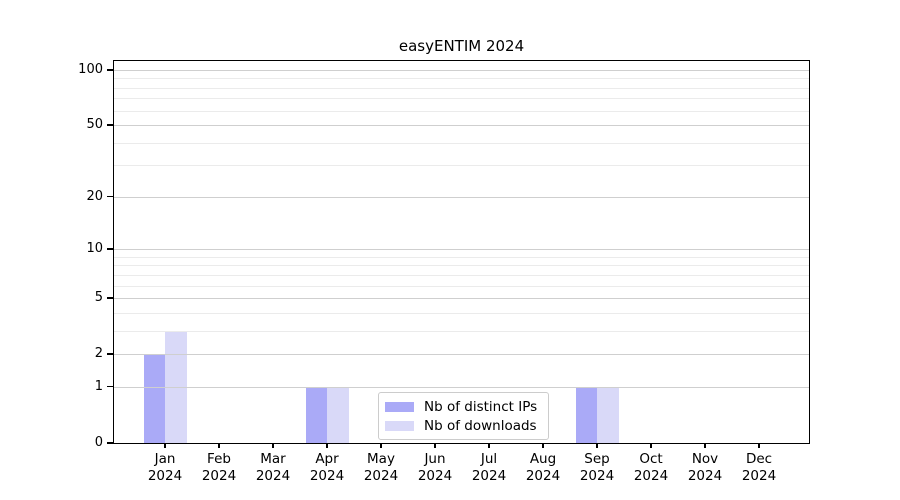 This screenshot has height=500, width=900. What do you see at coordinates (165, 467) in the screenshot?
I see `x-tick-label-jan: Jan 2024` at bounding box center [165, 467].